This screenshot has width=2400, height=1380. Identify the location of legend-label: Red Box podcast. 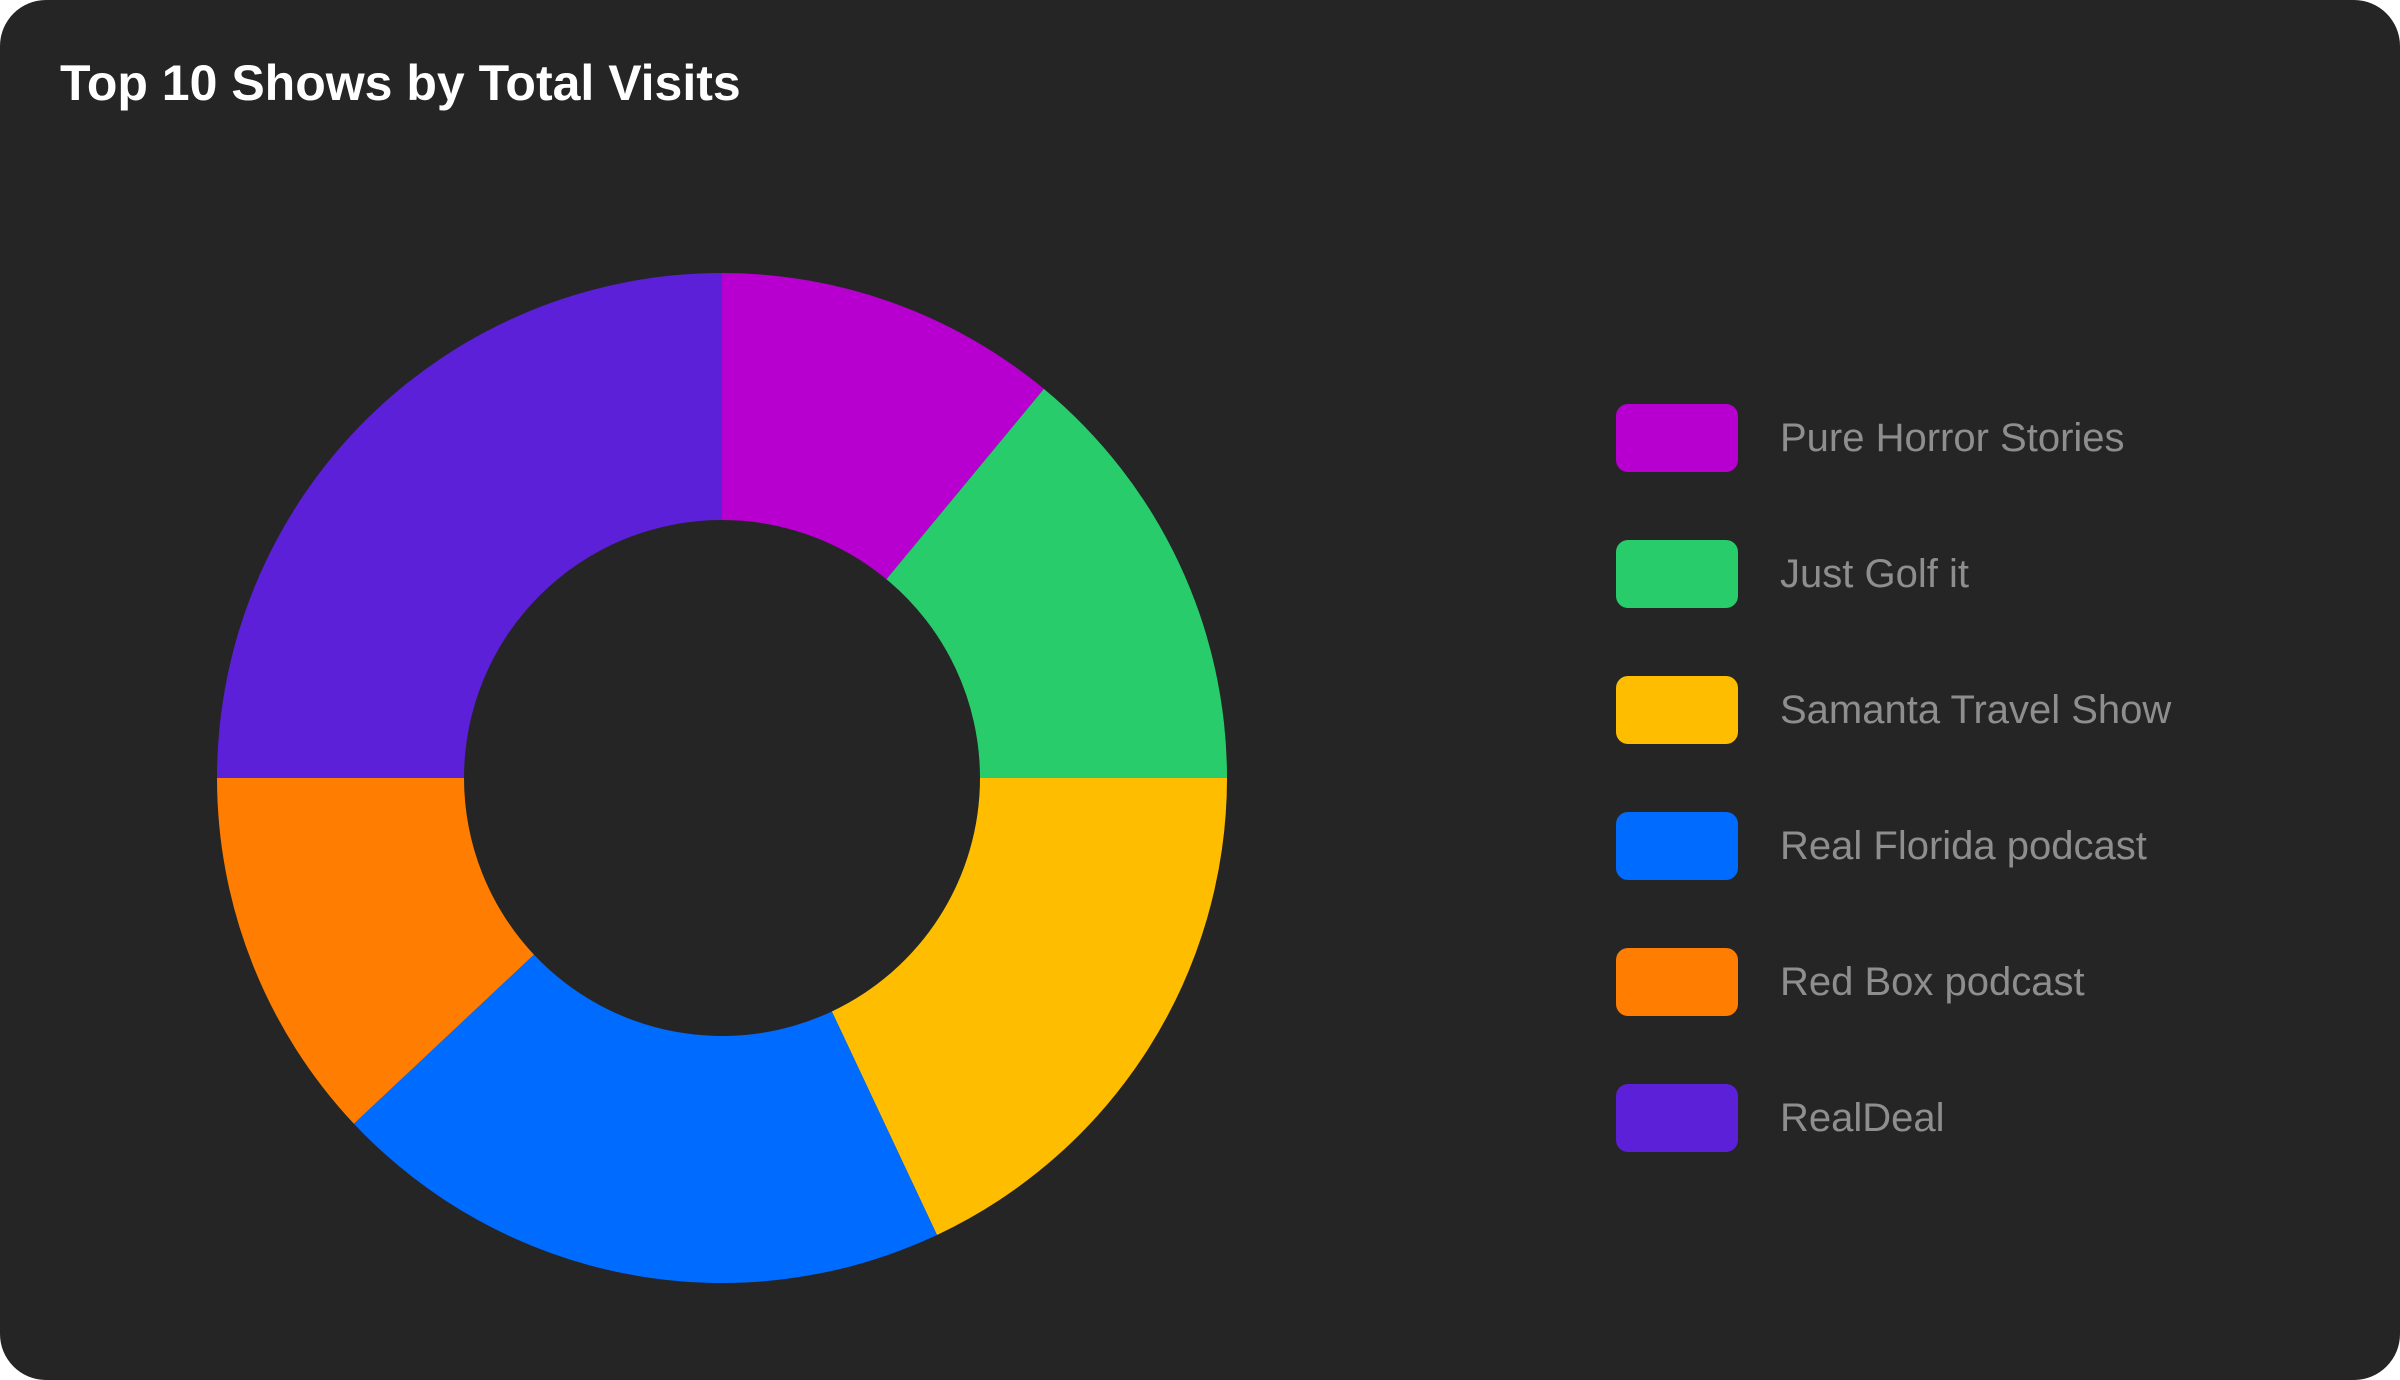
(1932, 982).